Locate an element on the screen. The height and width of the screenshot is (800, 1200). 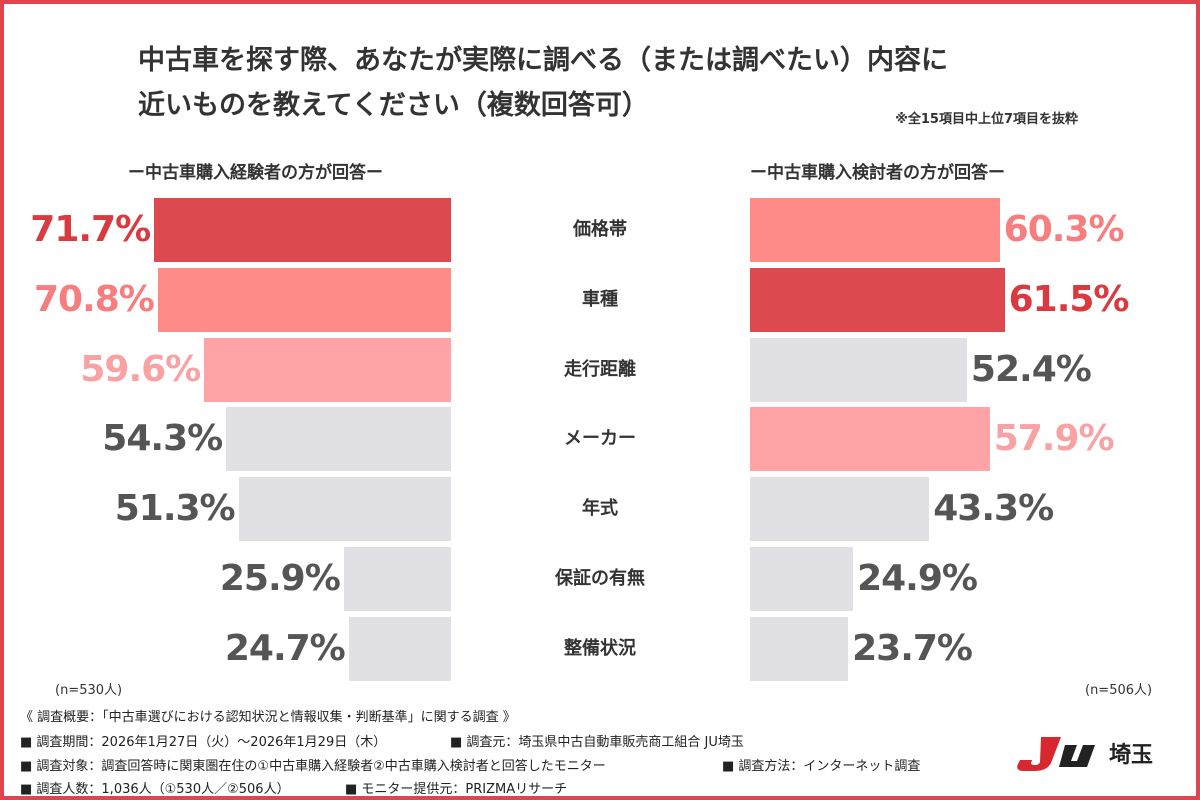
ju-saitama-logo: 埼玉 is located at coordinates (1084, 753).